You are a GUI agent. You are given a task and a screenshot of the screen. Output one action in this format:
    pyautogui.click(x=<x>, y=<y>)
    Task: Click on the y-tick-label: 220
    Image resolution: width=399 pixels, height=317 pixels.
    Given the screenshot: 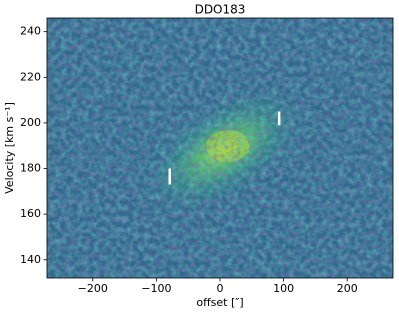 What is the action you would take?
    pyautogui.click(x=30, y=76)
    